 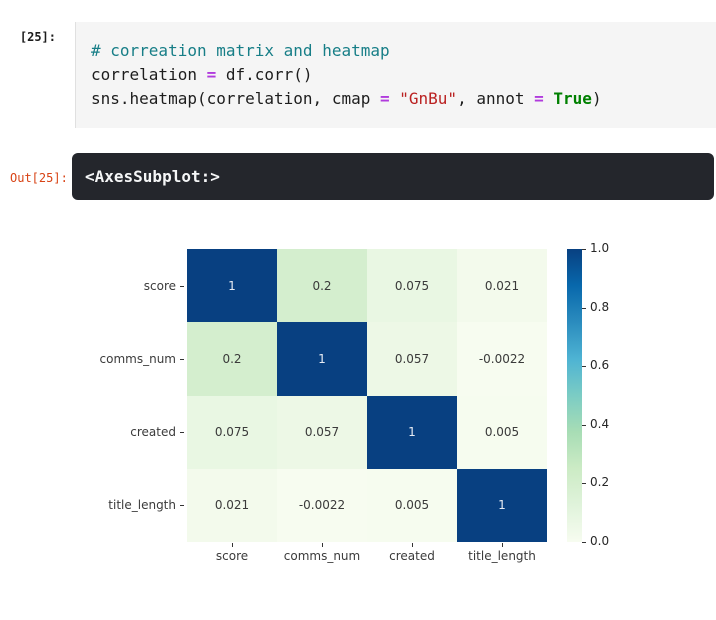 What do you see at coordinates (39, 178) in the screenshot?
I see `output-prompt: Out[25]:` at bounding box center [39, 178].